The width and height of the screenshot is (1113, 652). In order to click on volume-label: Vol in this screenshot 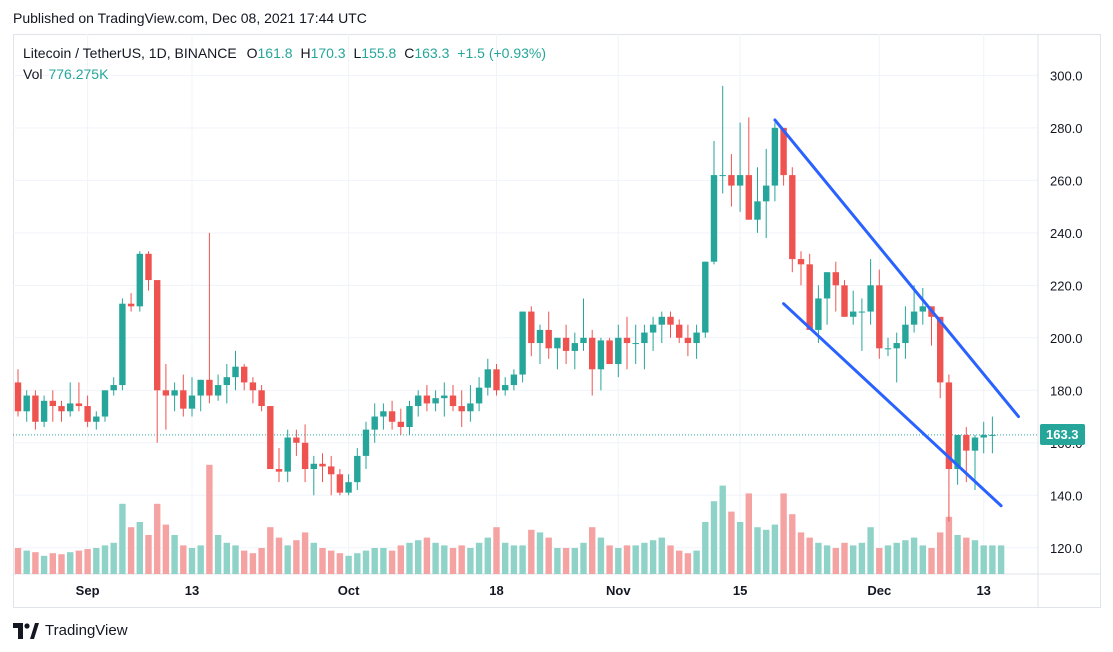, I will do `click(33, 74)`.